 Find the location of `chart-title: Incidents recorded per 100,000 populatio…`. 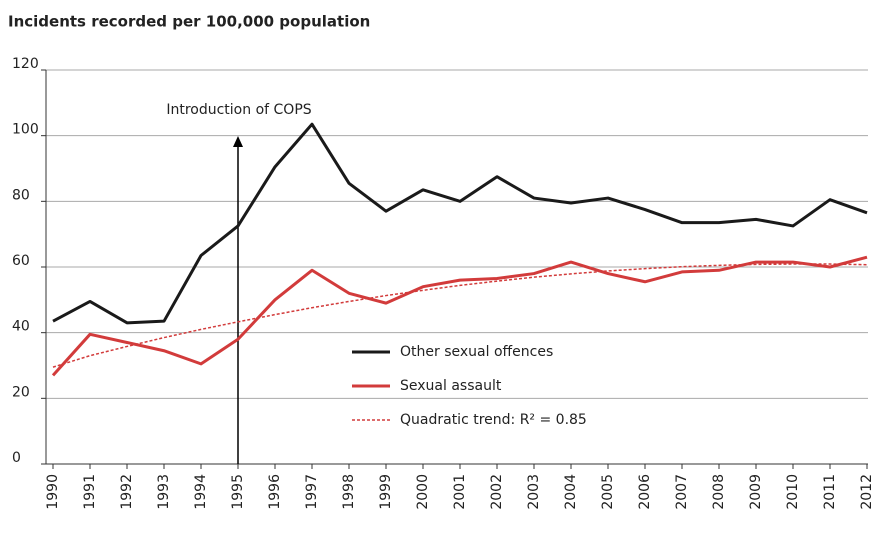

chart-title: Incidents recorded per 100,000 populatio… is located at coordinates (189, 22).